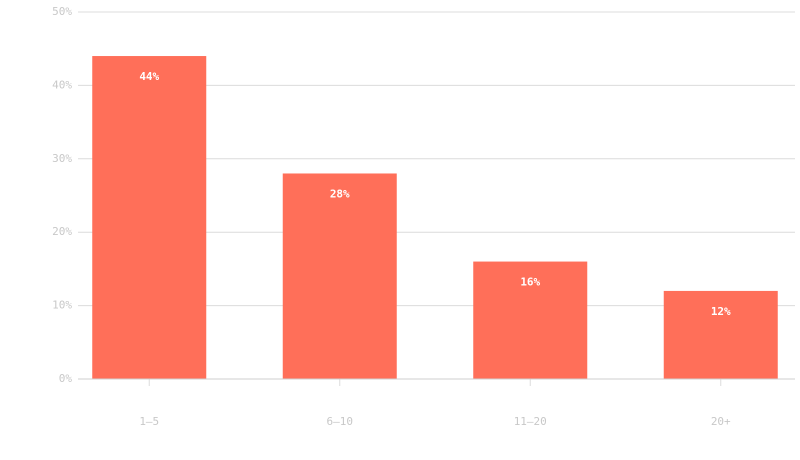 The height and width of the screenshot is (460, 800). What do you see at coordinates (530, 421) in the screenshot?
I see `x-tick-label: 11–20` at bounding box center [530, 421].